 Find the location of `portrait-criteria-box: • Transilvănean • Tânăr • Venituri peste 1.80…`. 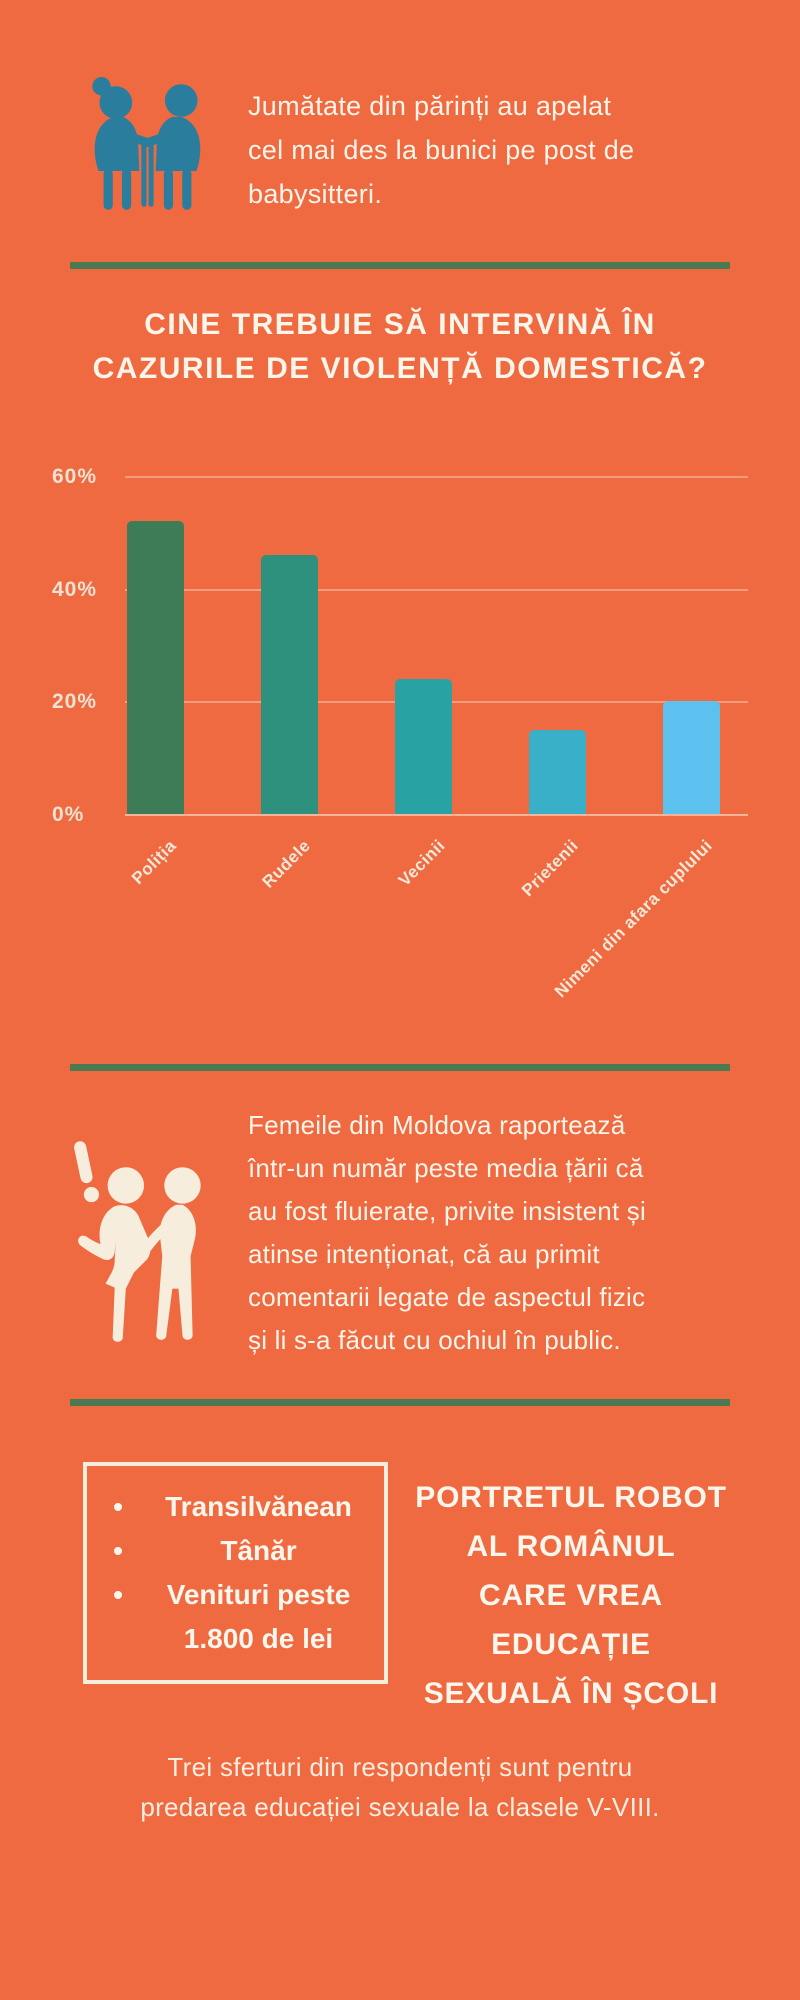

portrait-criteria-box: • Transilvănean • Tânăr • Venituri peste 1.80… is located at coordinates (235, 1573).